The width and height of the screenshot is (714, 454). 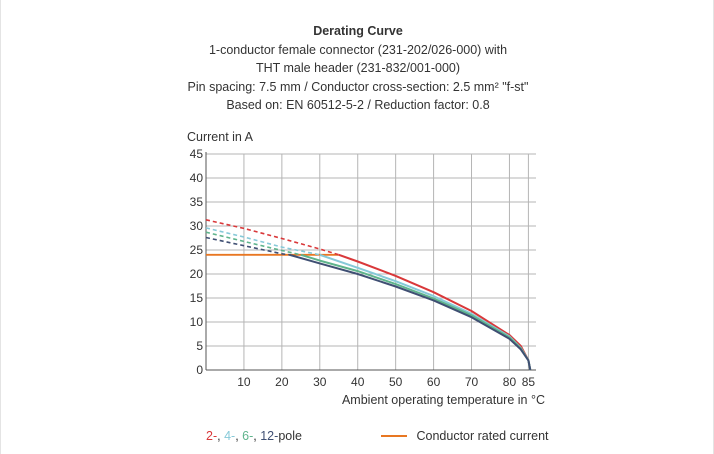 I want to click on legend-rated-current-swatch, so click(x=394, y=435).